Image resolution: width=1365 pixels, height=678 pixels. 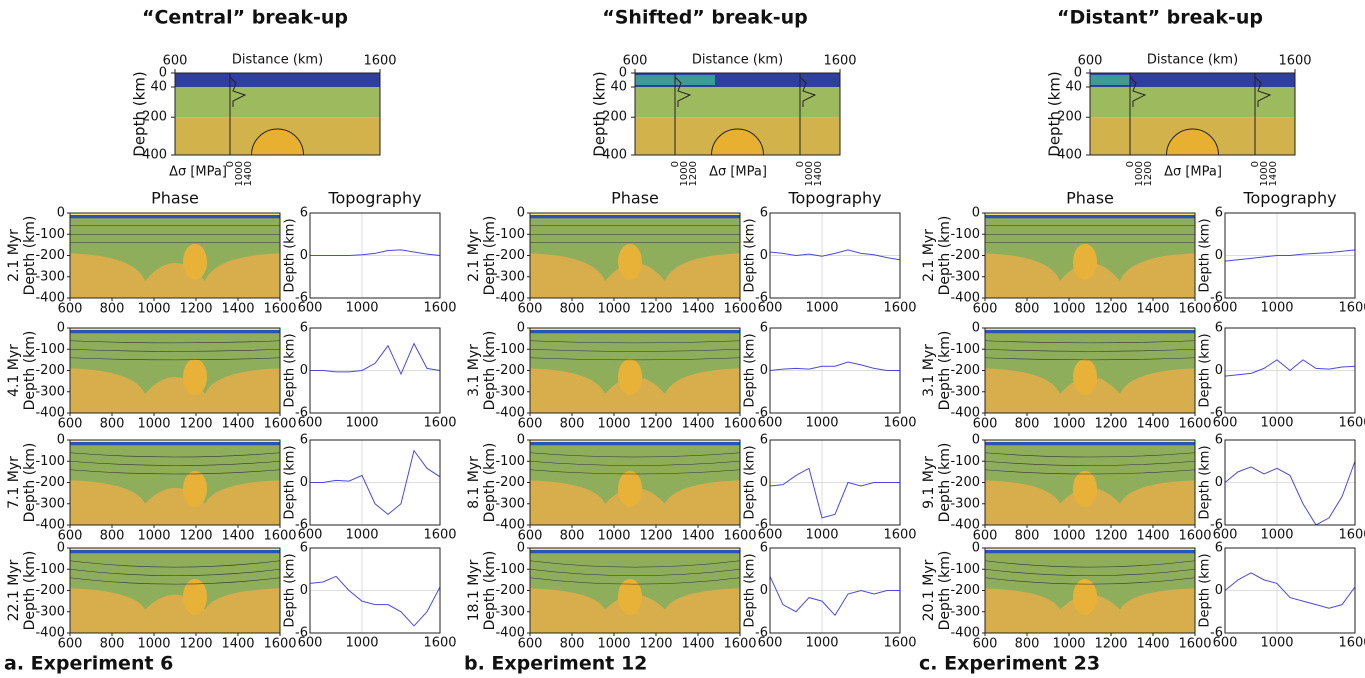 What do you see at coordinates (30, 591) in the screenshot?
I see `phase-y-label: Depth (km)` at bounding box center [30, 591].